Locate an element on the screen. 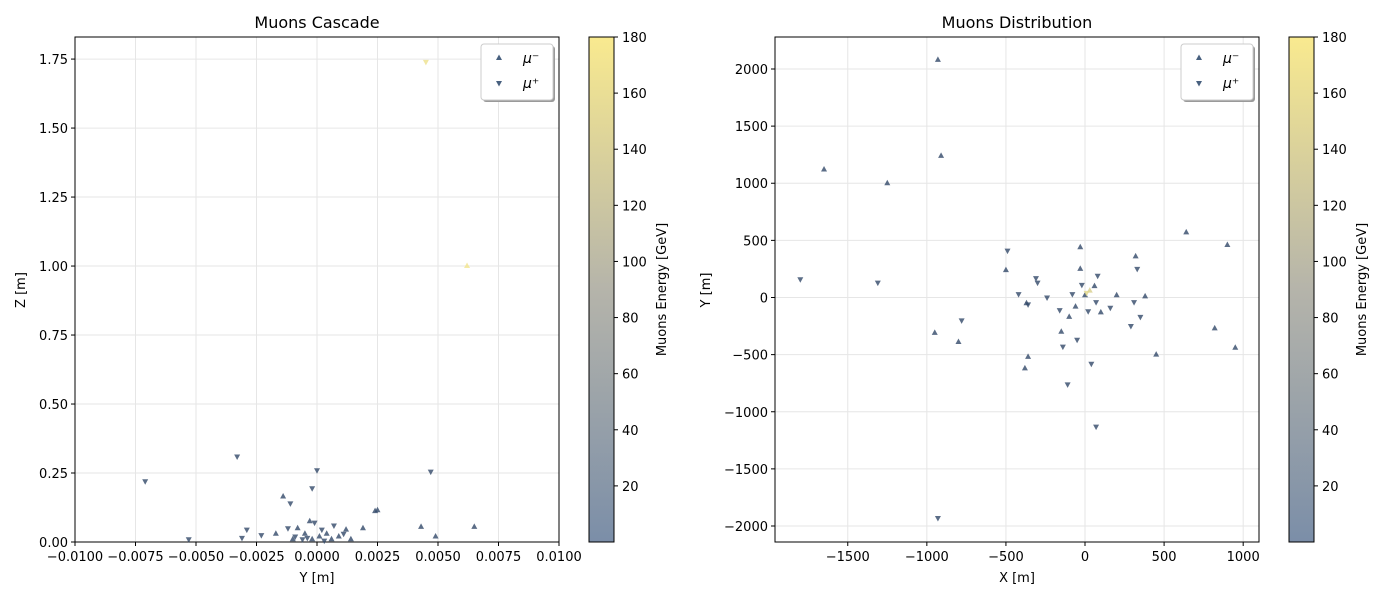 Image resolution: width=1400 pixels, height=600 pixels. y-tick-label: 1500 is located at coordinates (751, 127).